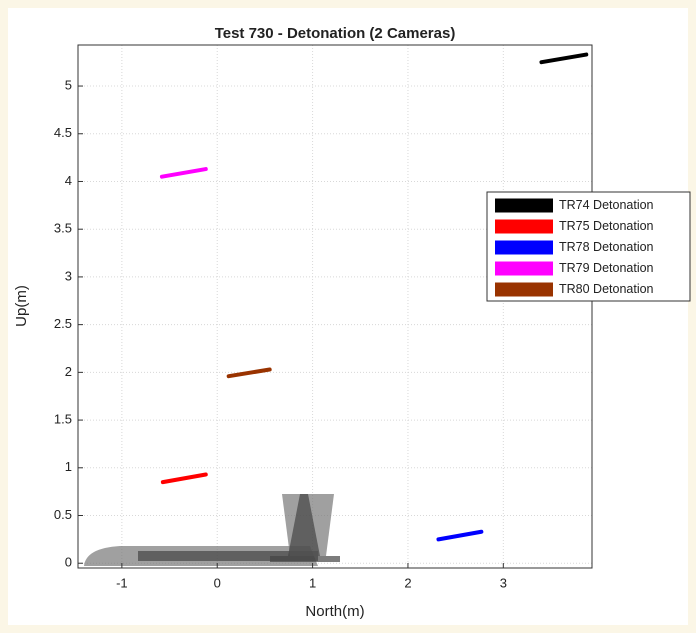 This screenshot has height=633, width=696. What do you see at coordinates (606, 268) in the screenshot?
I see `legend-label: TR79 Detonation` at bounding box center [606, 268].